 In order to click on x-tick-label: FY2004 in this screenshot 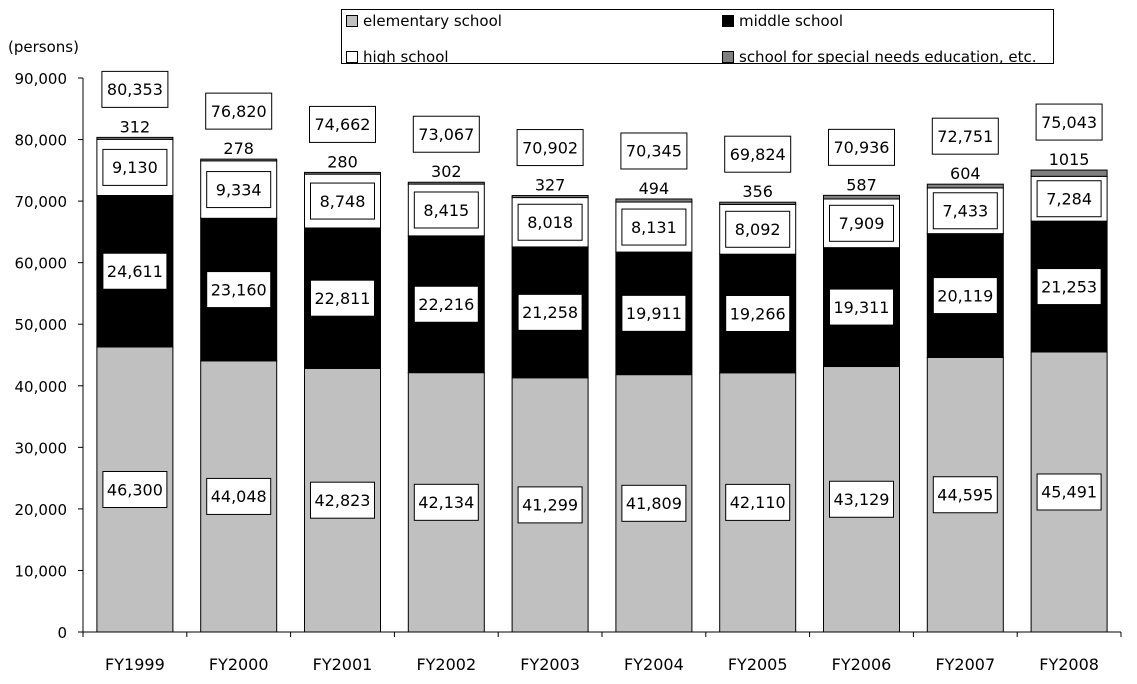, I will do `click(654, 664)`.